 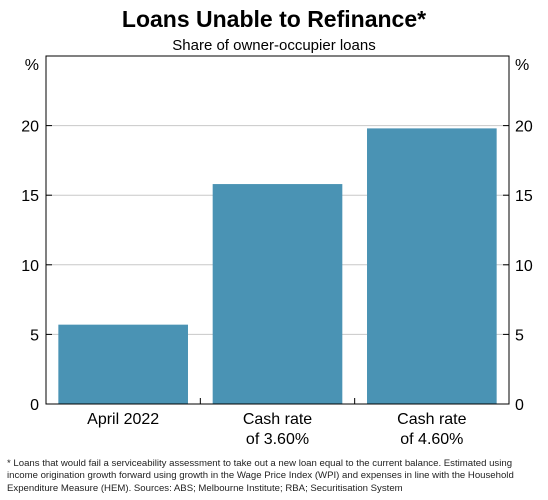 What do you see at coordinates (522, 65) in the screenshot?
I see `y-unit-right: %` at bounding box center [522, 65].